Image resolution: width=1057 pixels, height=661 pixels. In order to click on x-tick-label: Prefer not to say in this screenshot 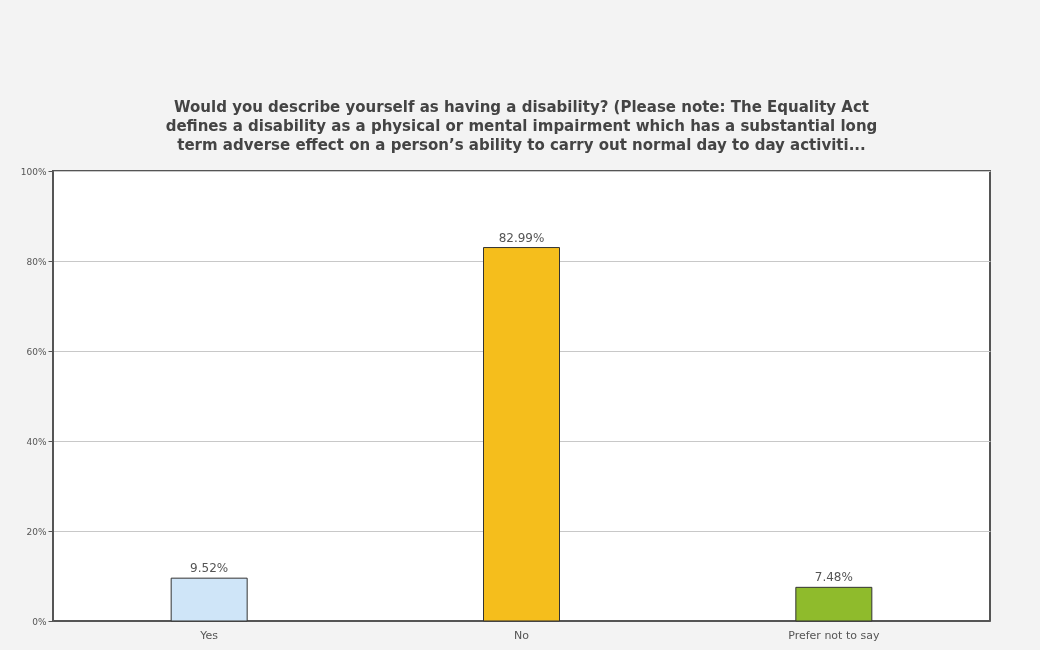, I will do `click(834, 635)`.